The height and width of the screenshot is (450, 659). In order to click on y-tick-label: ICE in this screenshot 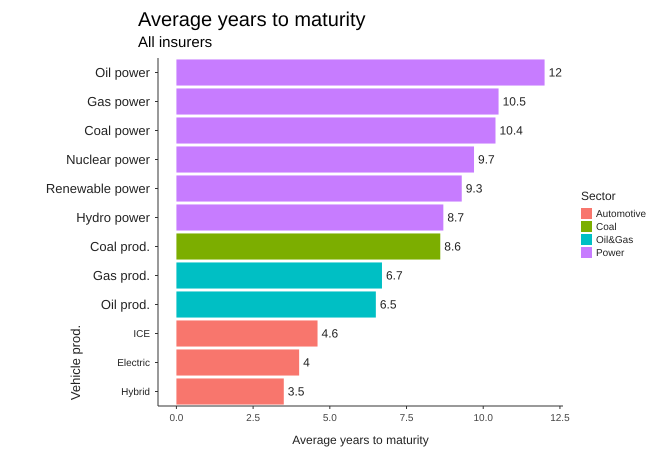, I will do `click(141, 334)`.